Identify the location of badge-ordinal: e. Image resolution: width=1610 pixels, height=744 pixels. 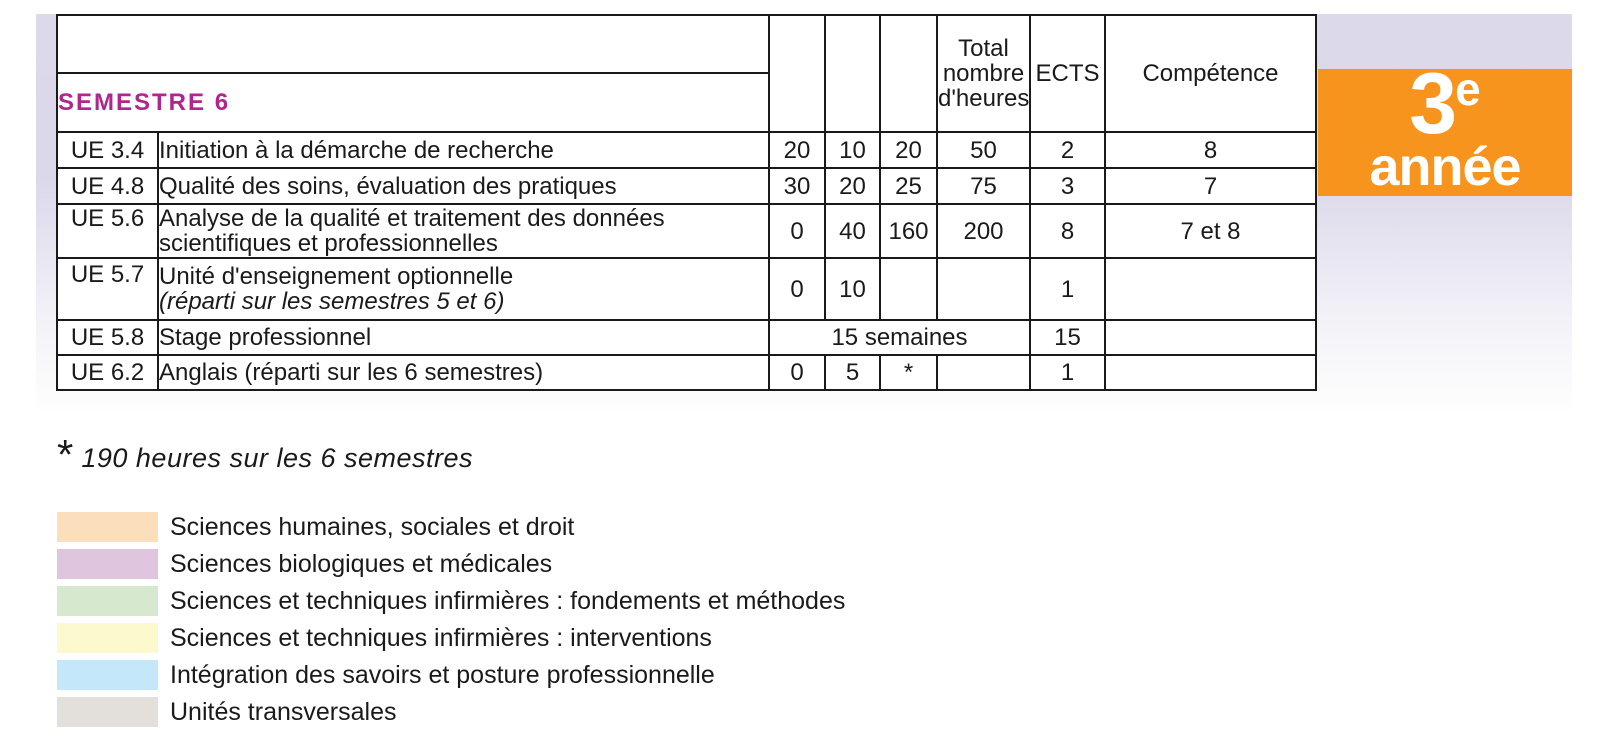
(1468, 88).